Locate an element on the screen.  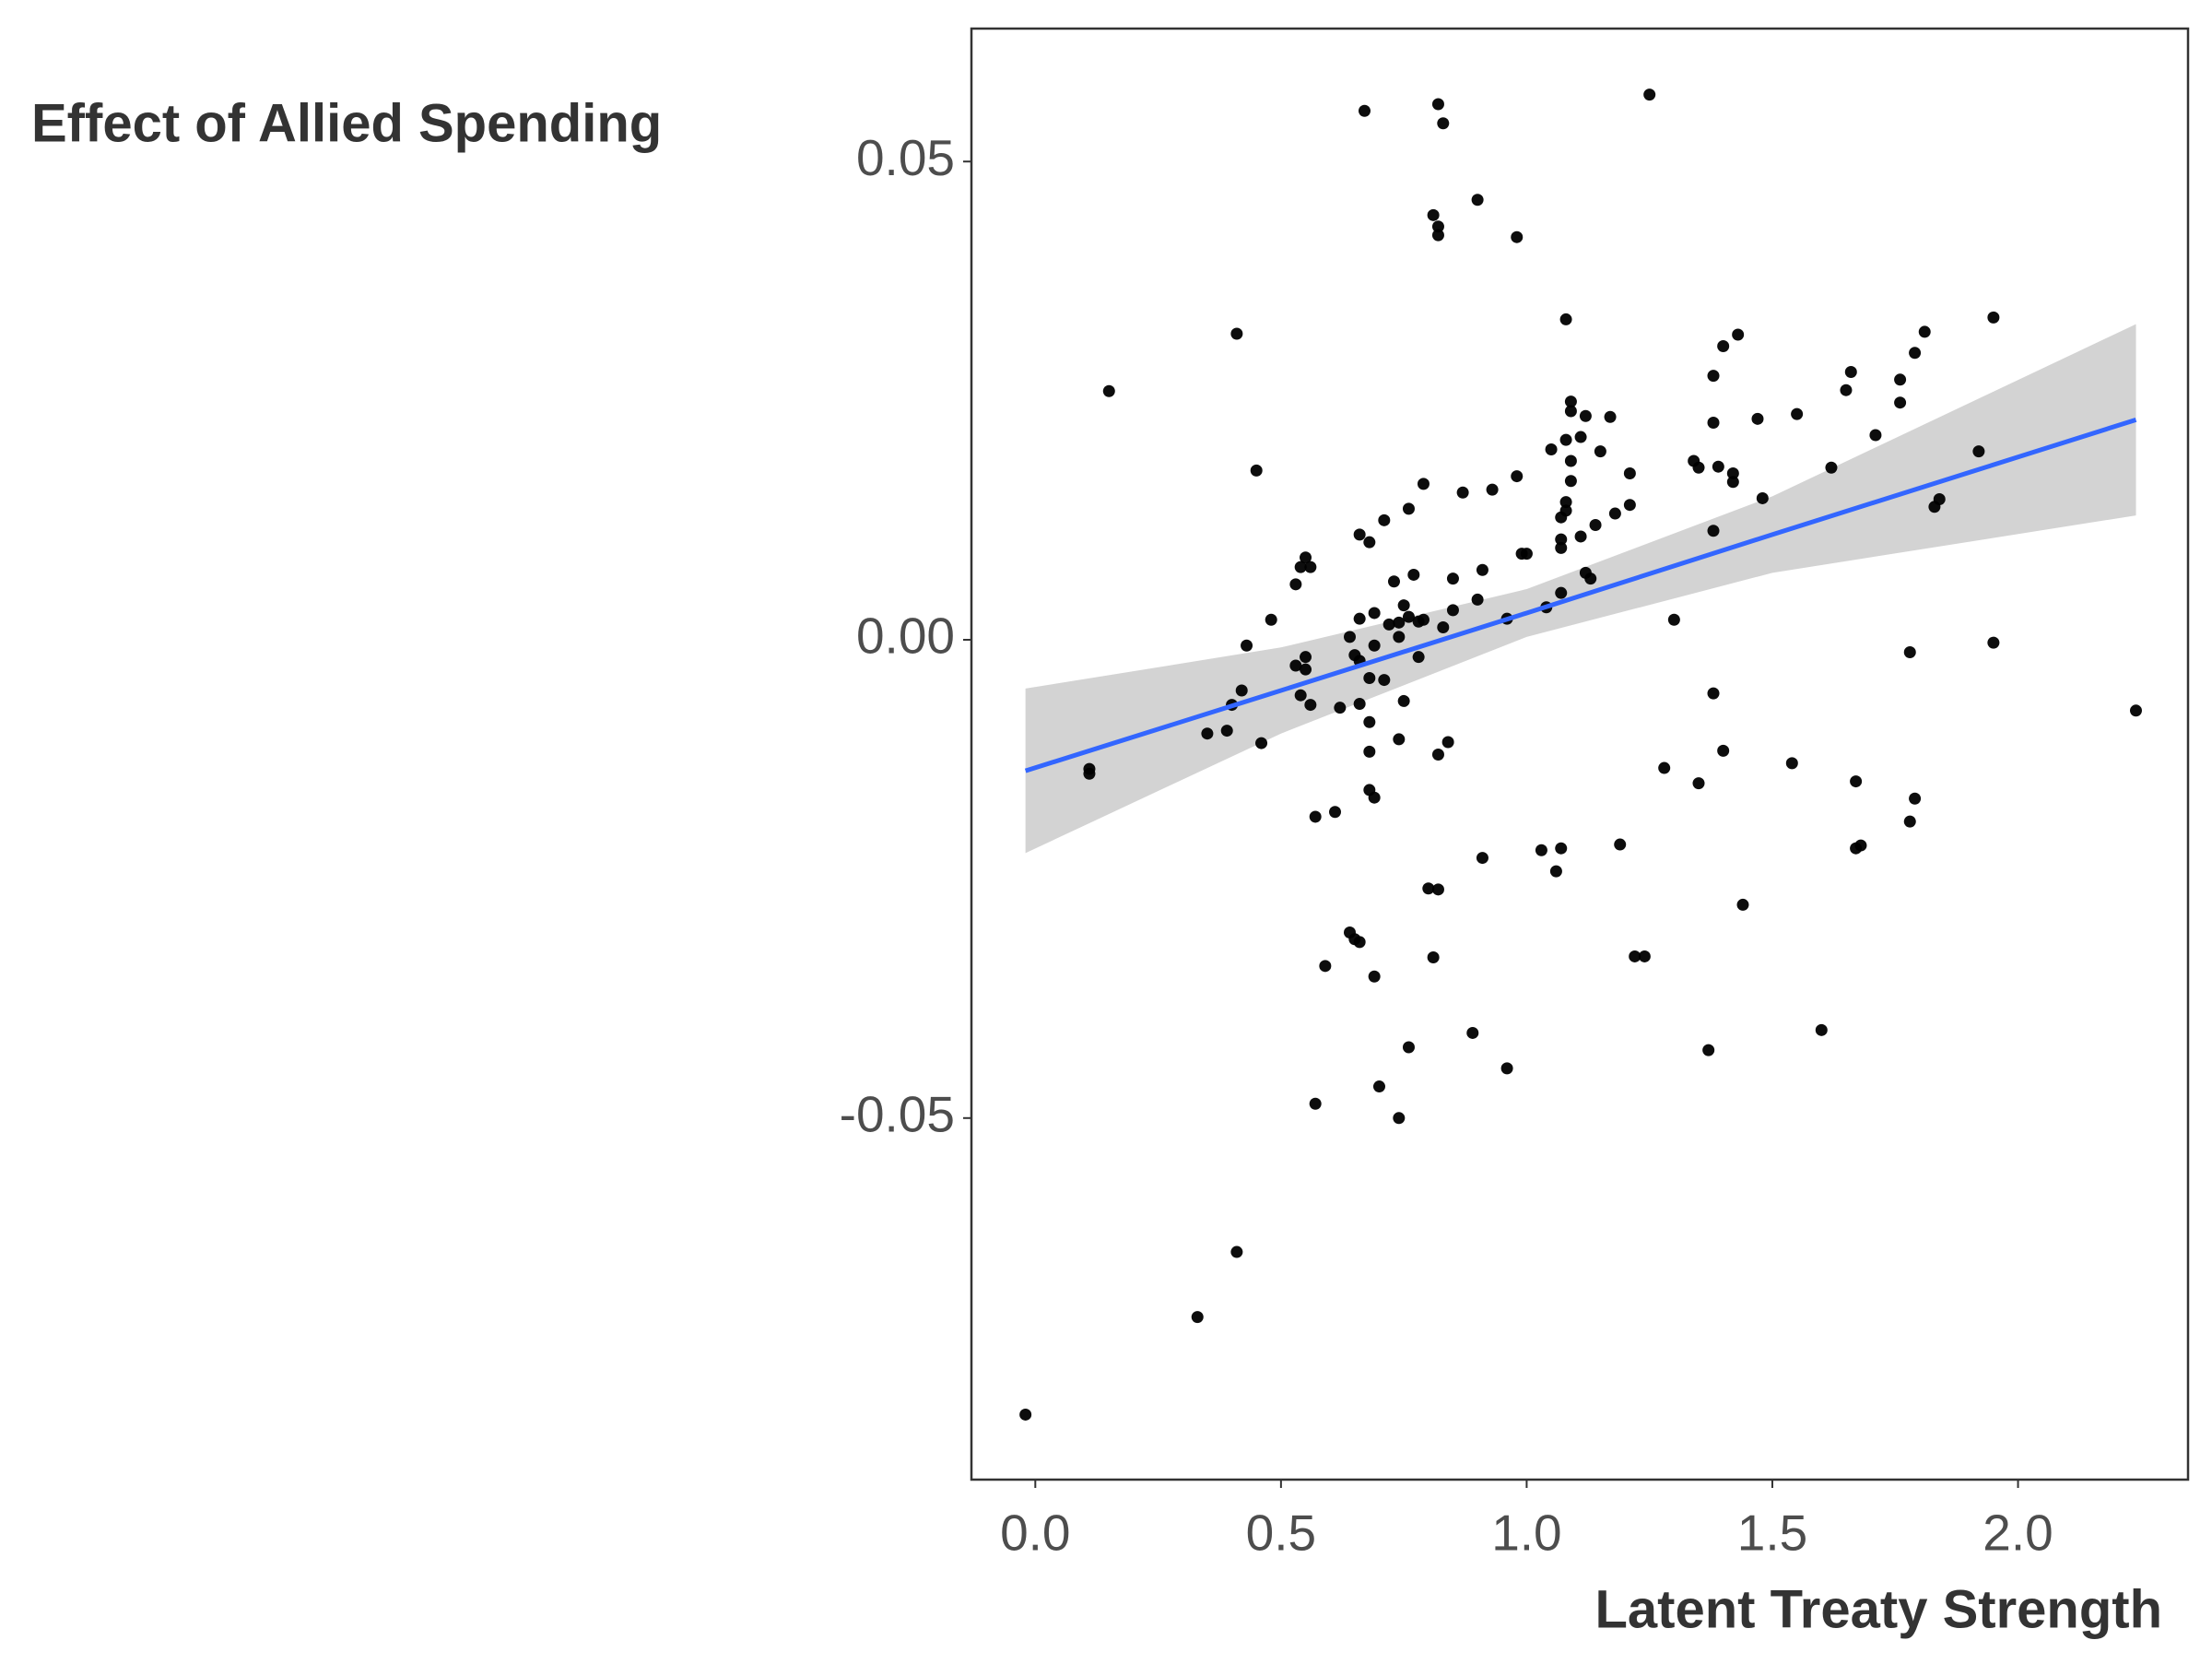
x-tick-label: 1.5 is located at coordinates (1772, 1533).